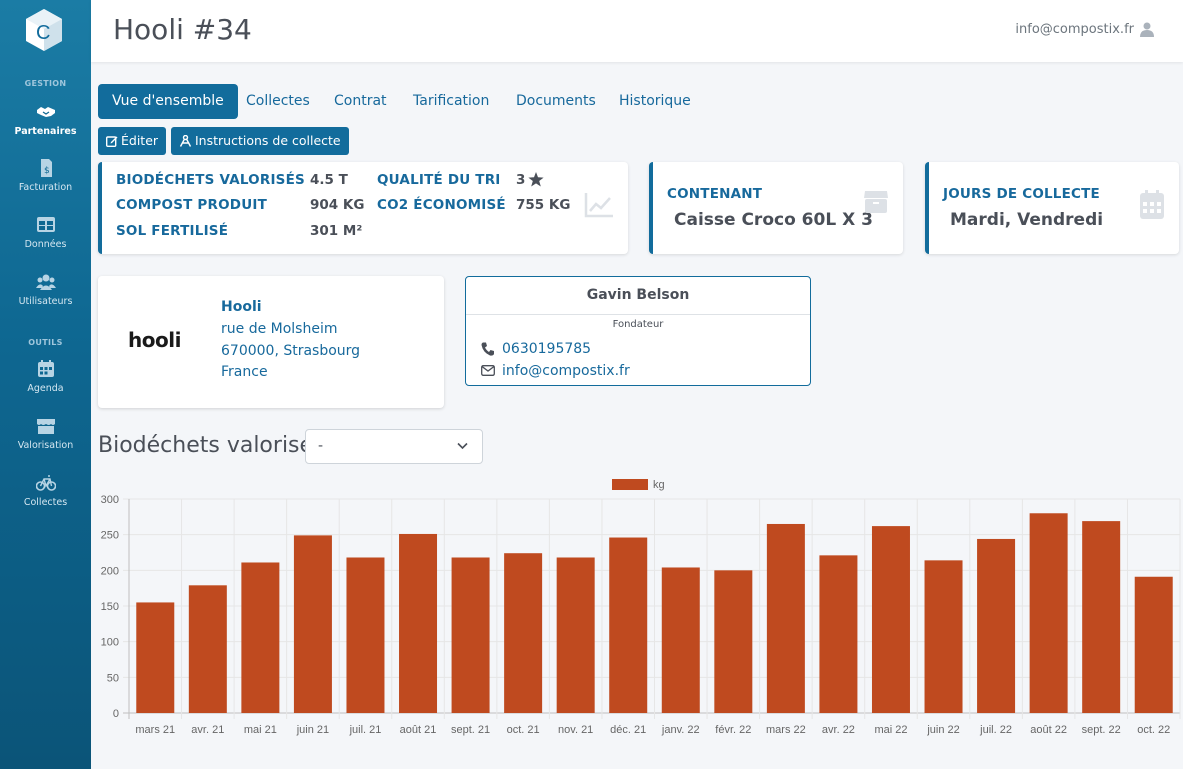 Image resolution: width=1183 pixels, height=769 pixels. What do you see at coordinates (655, 101) in the screenshot?
I see `tab-historique: Historique` at bounding box center [655, 101].